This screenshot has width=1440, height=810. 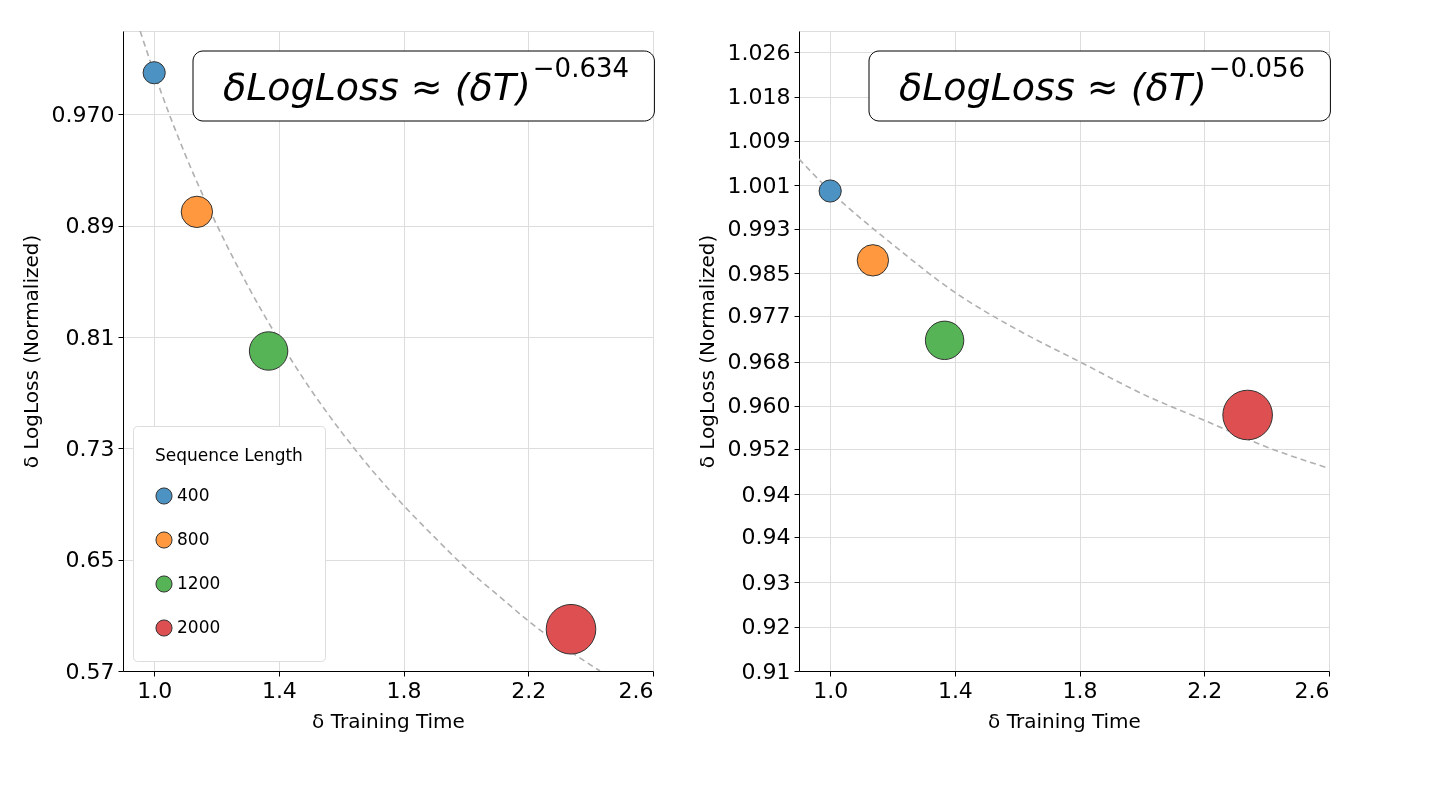 What do you see at coordinates (90, 448) in the screenshot?
I see `y-tick-label: 0.73` at bounding box center [90, 448].